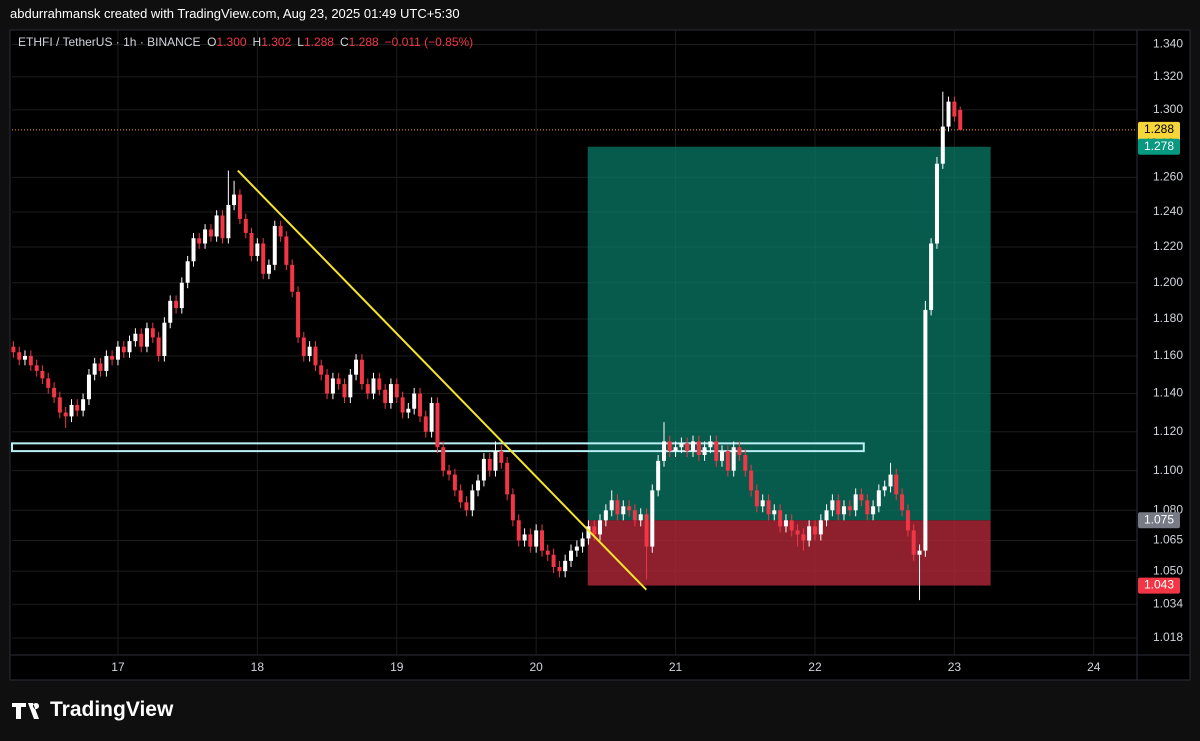 Image resolution: width=1200 pixels, height=741 pixels. Describe the element at coordinates (815, 667) in the screenshot. I see `x-tick-label: 22` at that location.